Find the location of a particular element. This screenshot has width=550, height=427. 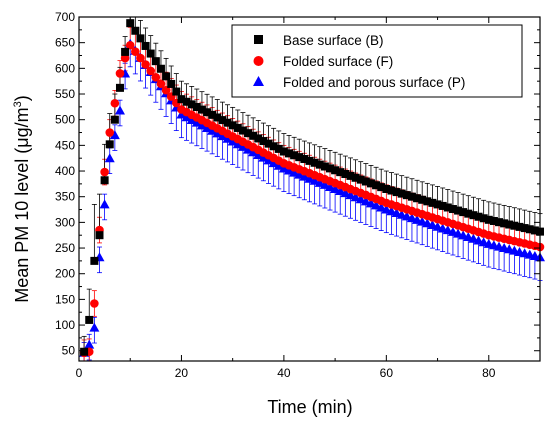

legend-label-folded: Folded surface (F) is located at coordinates (338, 61).